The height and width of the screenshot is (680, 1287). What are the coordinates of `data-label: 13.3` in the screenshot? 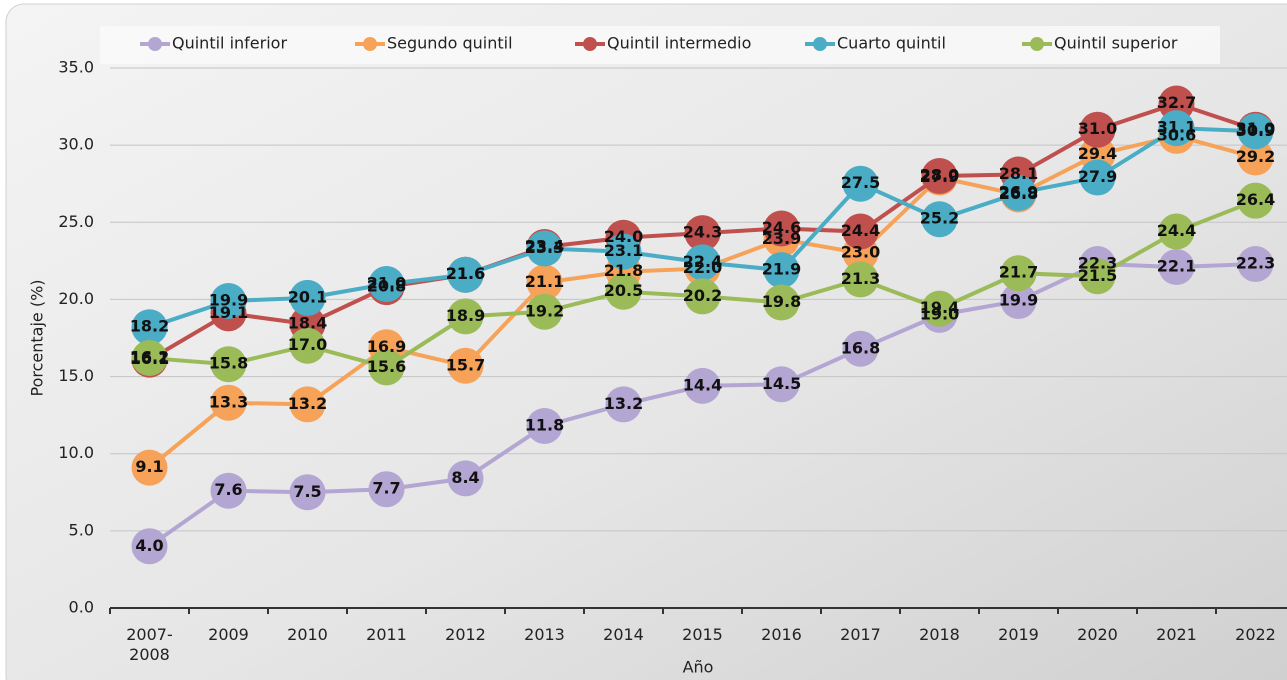 It's located at (228, 401).